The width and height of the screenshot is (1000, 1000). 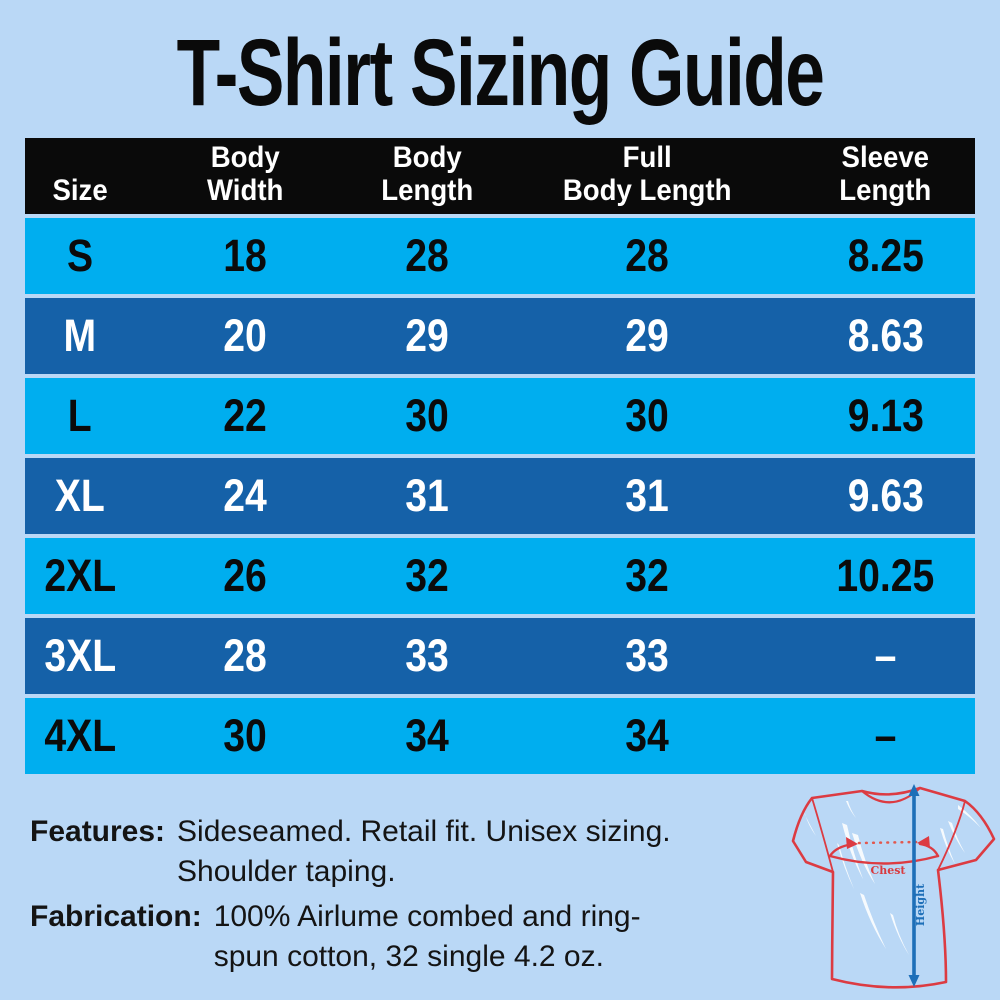 I want to click on fabrication-text-line2: spun cotton, 32 single 4.2 oz., so click(x=408, y=956).